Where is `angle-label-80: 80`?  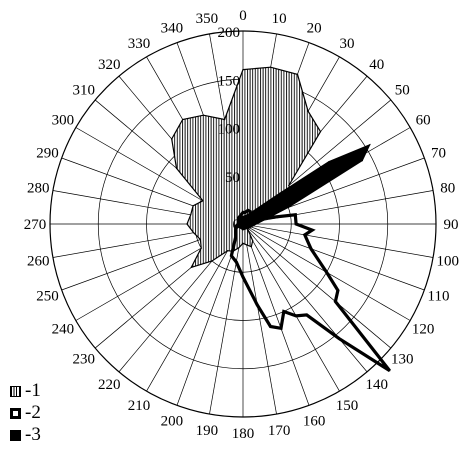 angle-label-80: 80 is located at coordinates (447, 189).